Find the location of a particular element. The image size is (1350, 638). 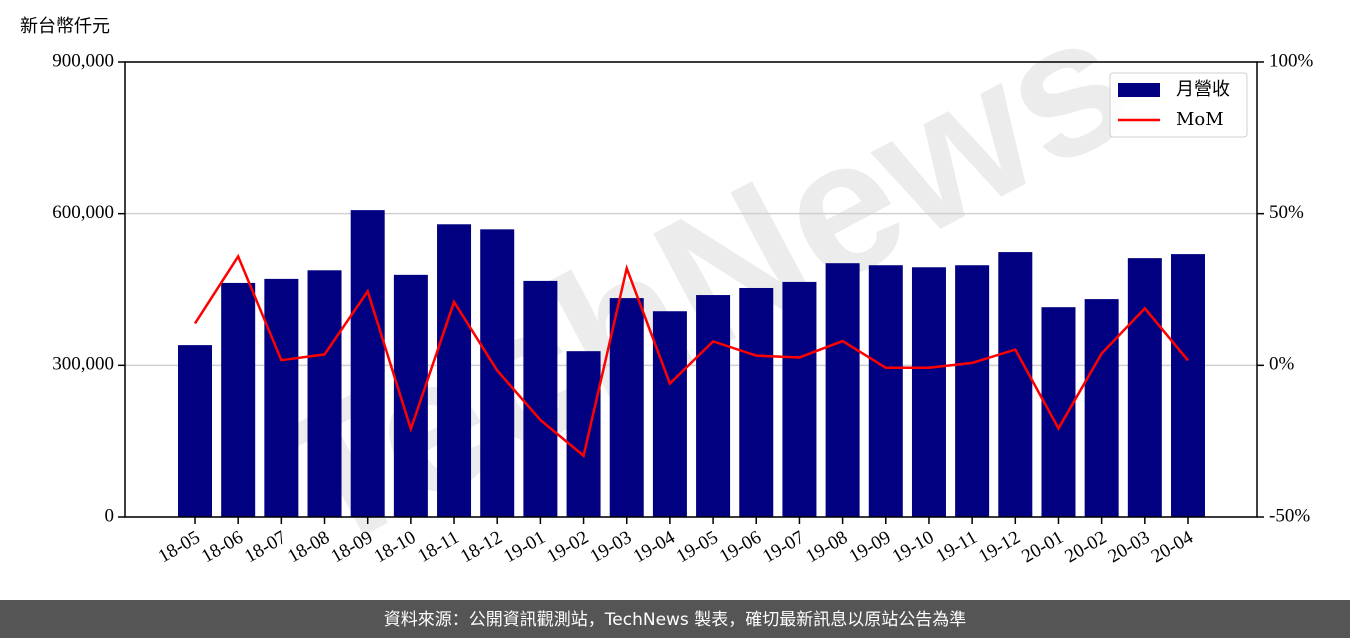

x-tick-label: 19-06 is located at coordinates (740, 547).